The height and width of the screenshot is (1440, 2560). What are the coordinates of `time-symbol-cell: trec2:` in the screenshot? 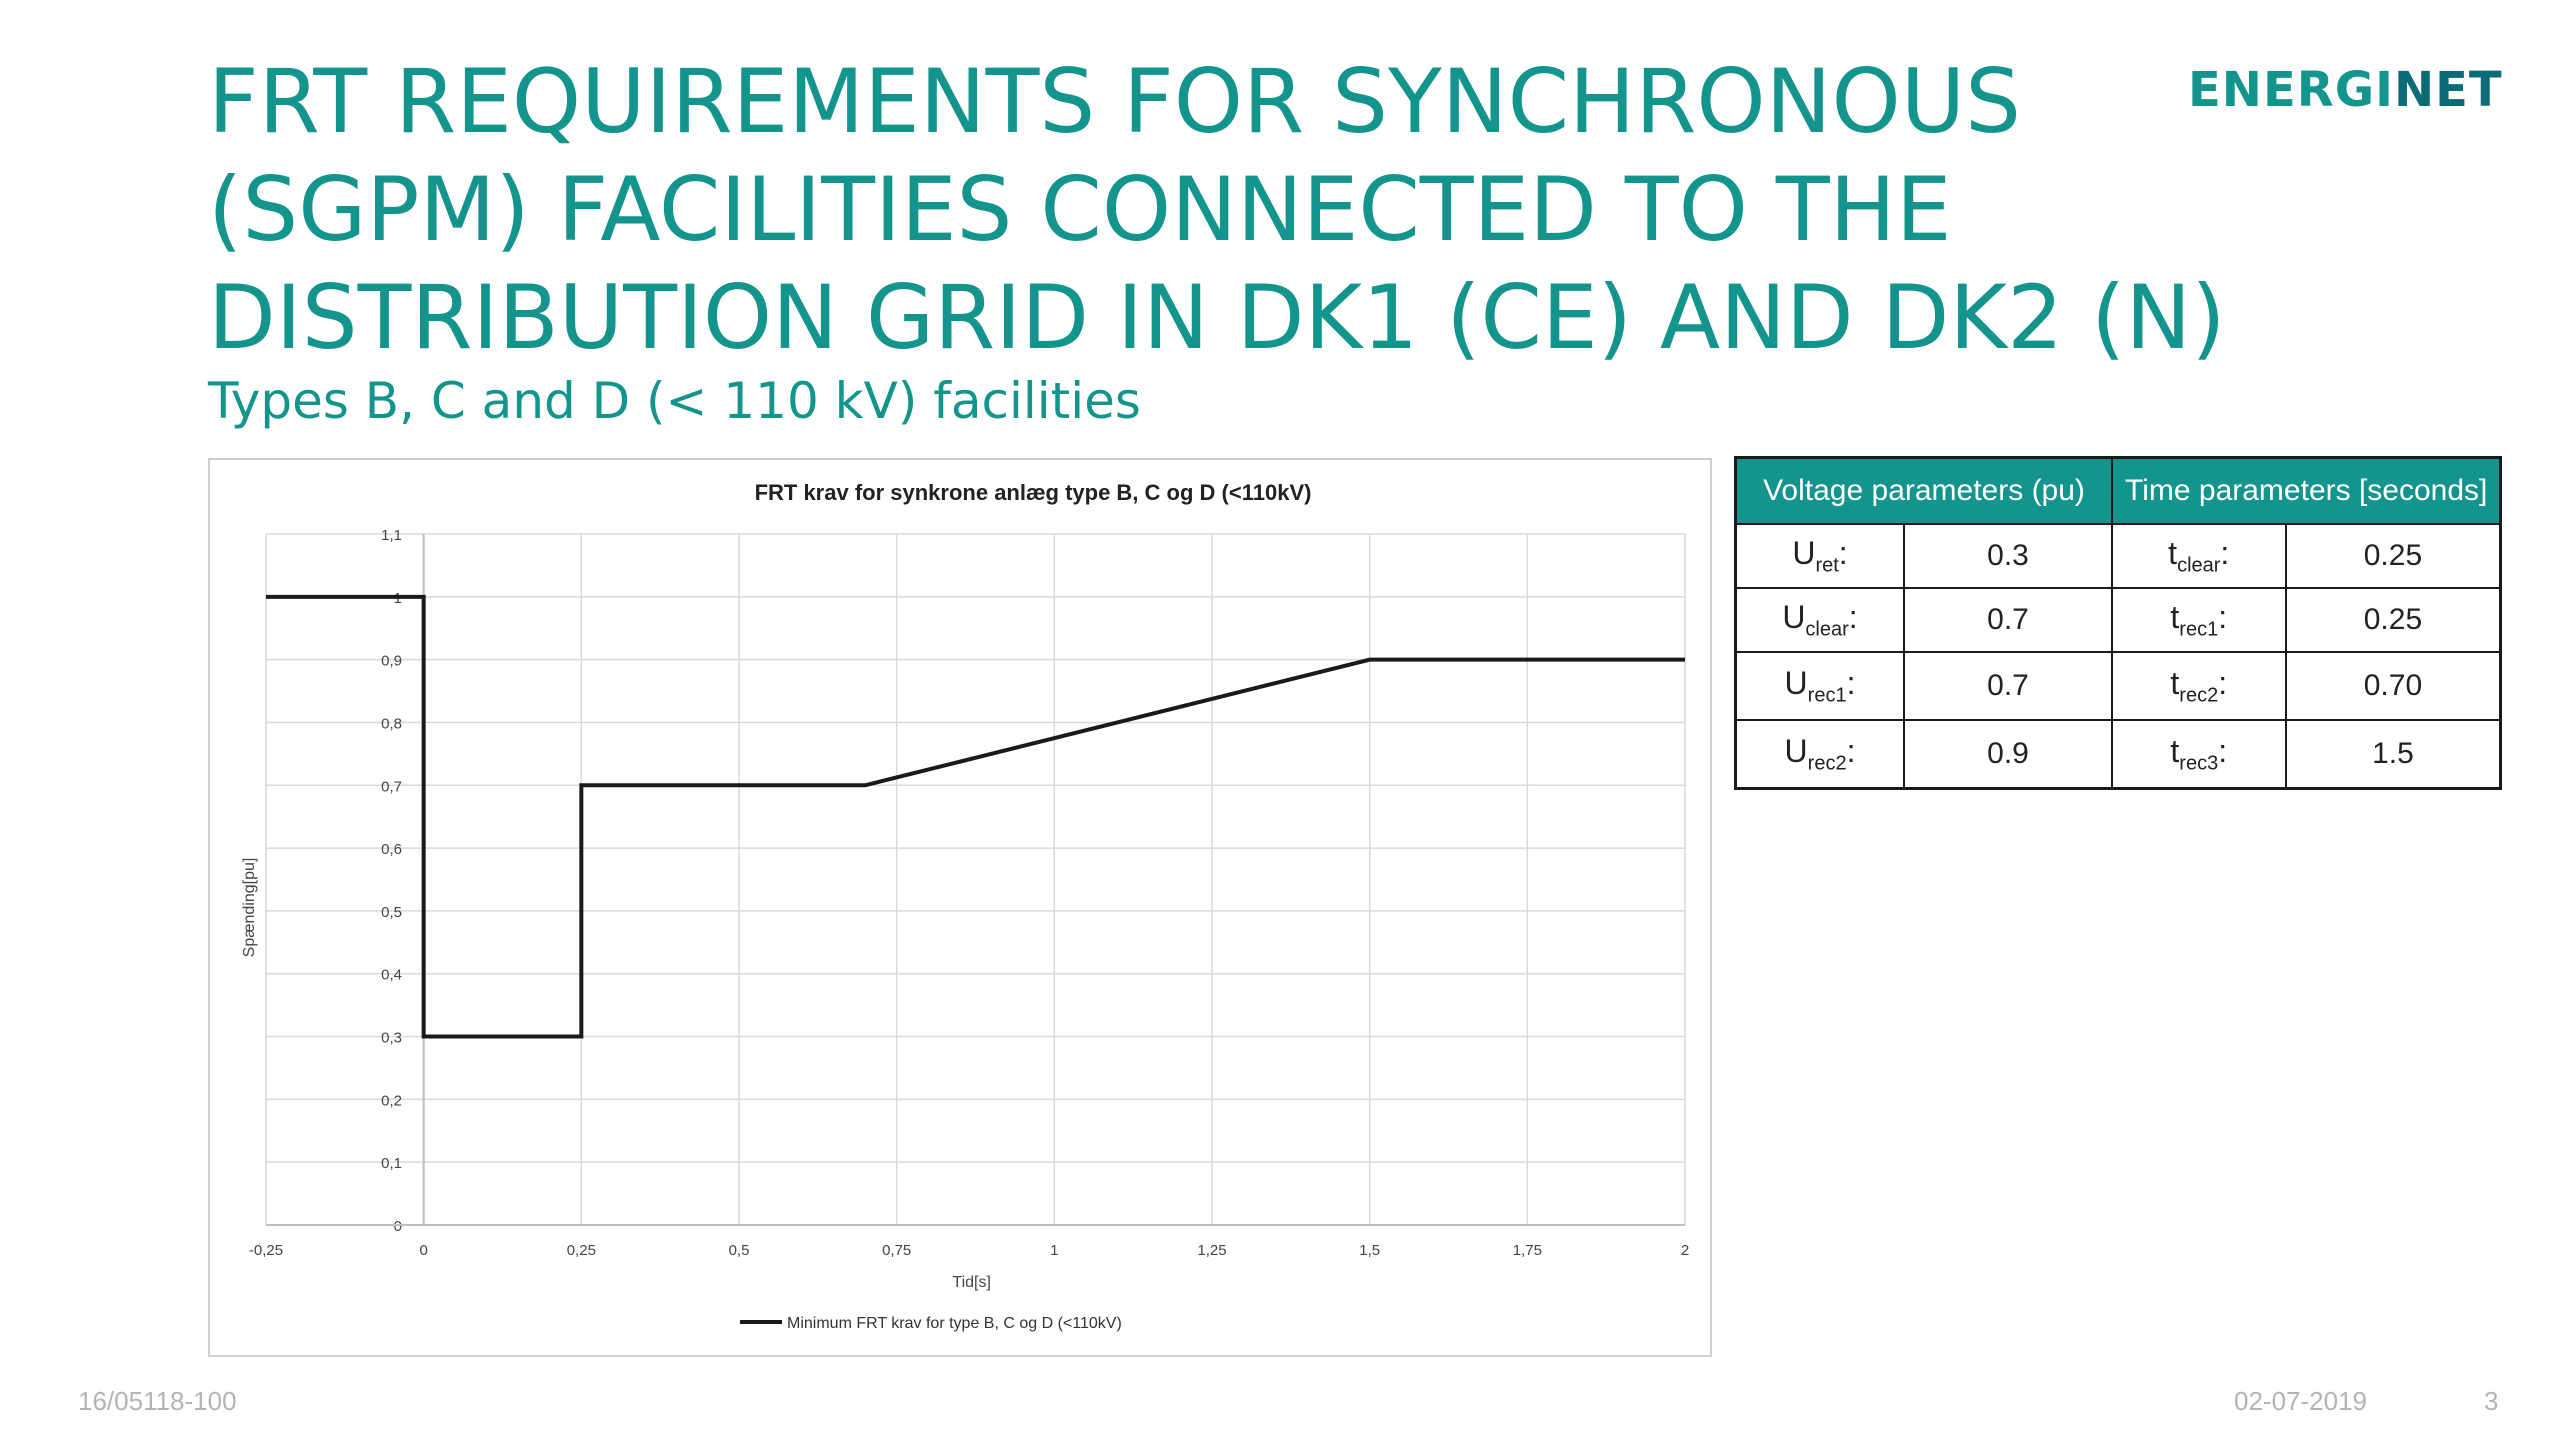 It's located at (2199, 686).